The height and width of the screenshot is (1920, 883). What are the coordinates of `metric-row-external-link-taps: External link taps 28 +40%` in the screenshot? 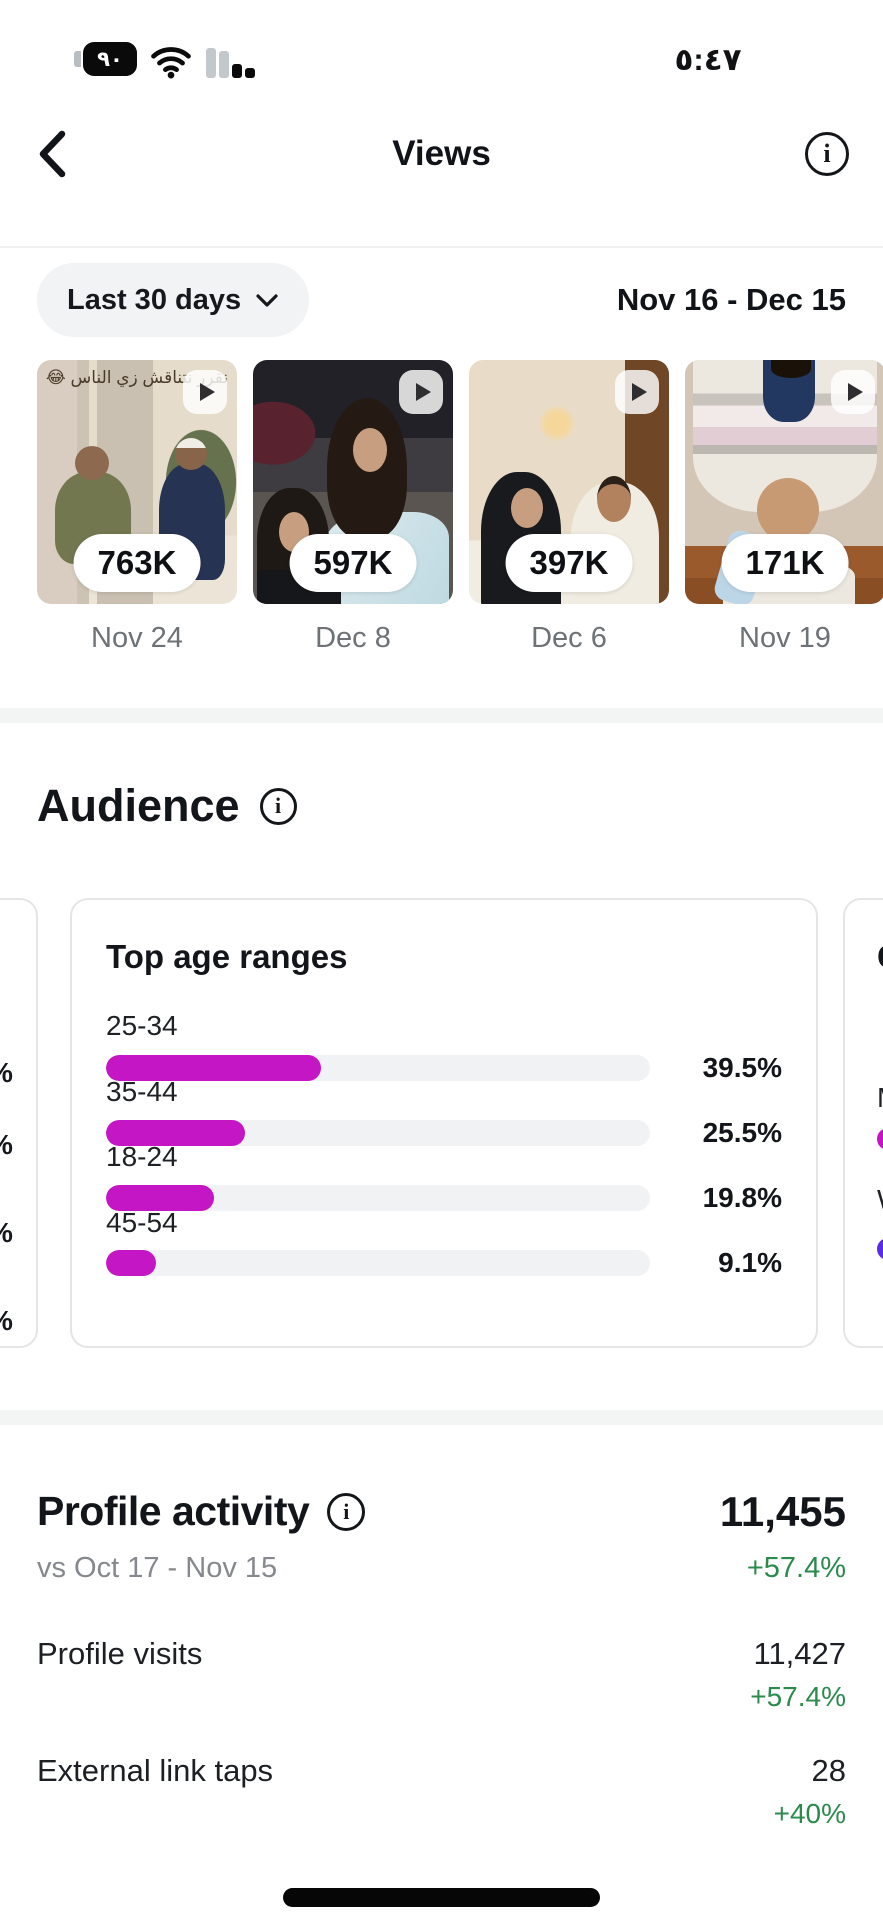 It's located at (441, 1791).